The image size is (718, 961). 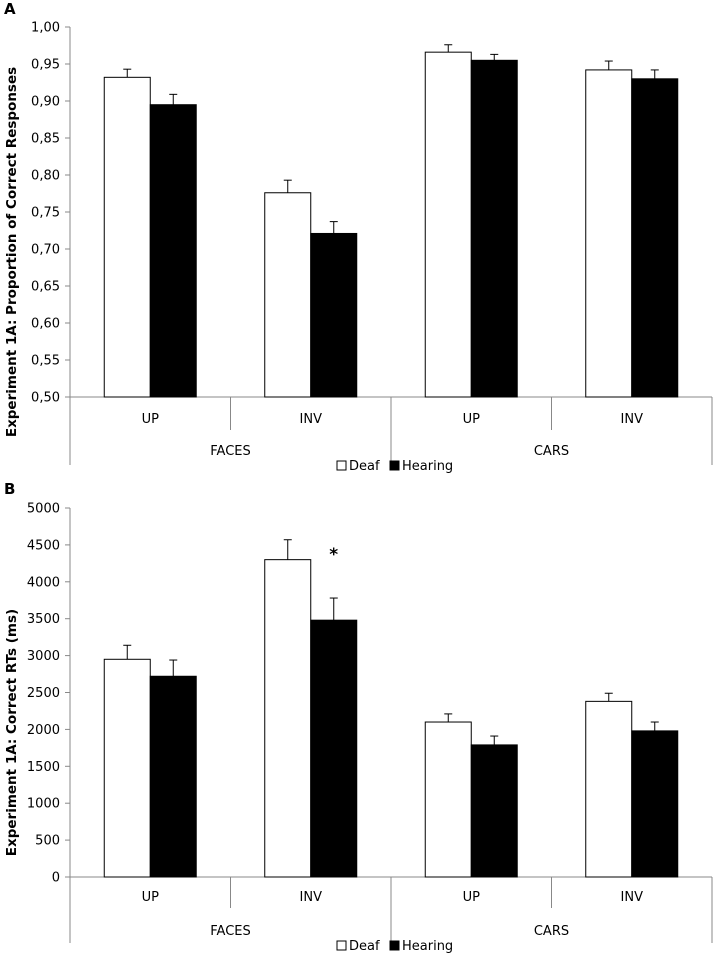 I want to click on y-tick-label: 0,85, so click(x=45, y=139).